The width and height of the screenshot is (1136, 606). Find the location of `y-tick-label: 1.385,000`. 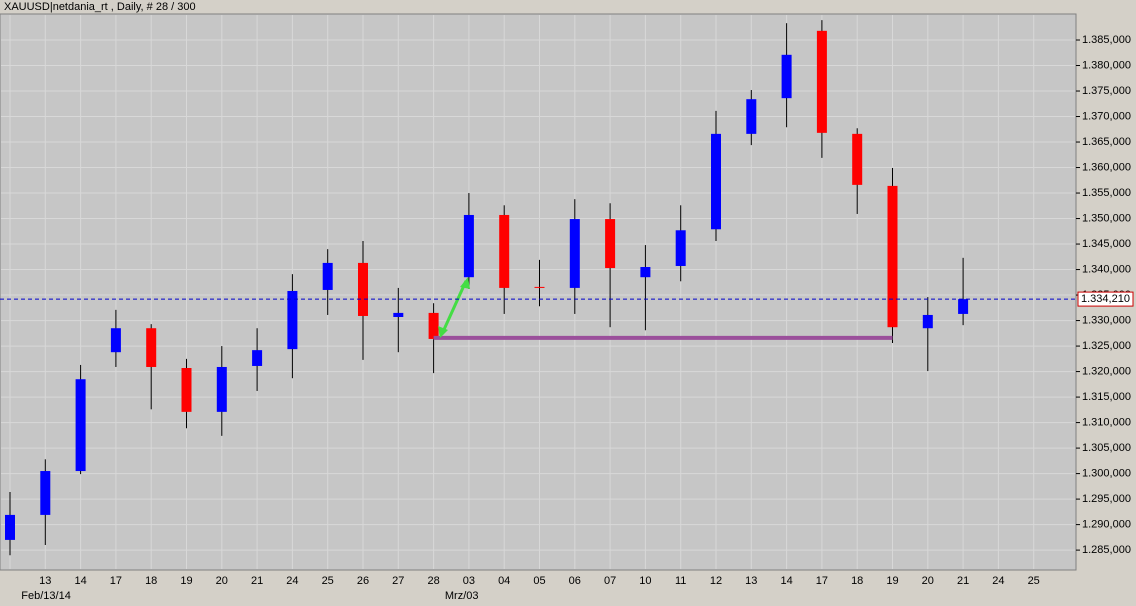

y-tick-label: 1.385,000 is located at coordinates (1106, 40).